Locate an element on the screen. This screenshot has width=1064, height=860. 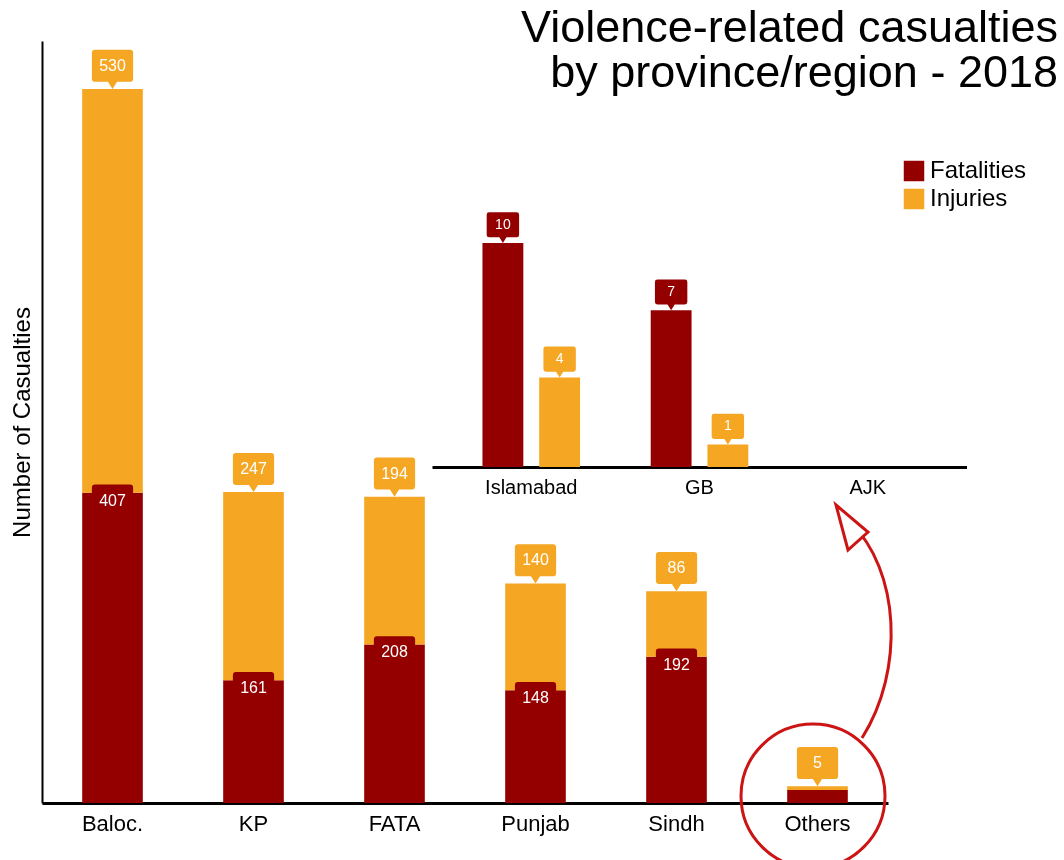
data-label: 1 is located at coordinates (727, 425).